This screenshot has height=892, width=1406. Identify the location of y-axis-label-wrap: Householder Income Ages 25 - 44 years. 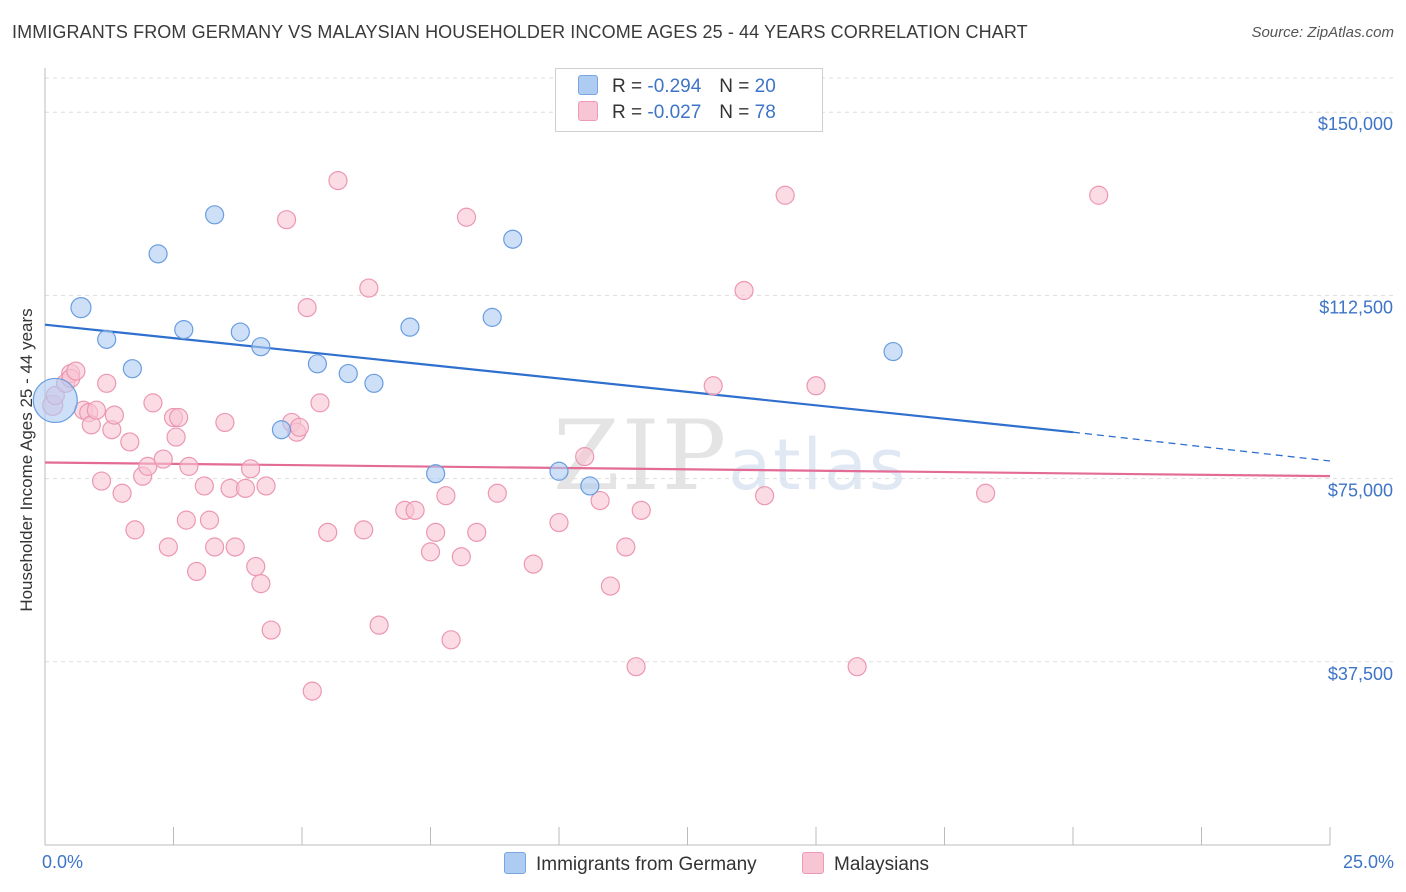
(27, 460).